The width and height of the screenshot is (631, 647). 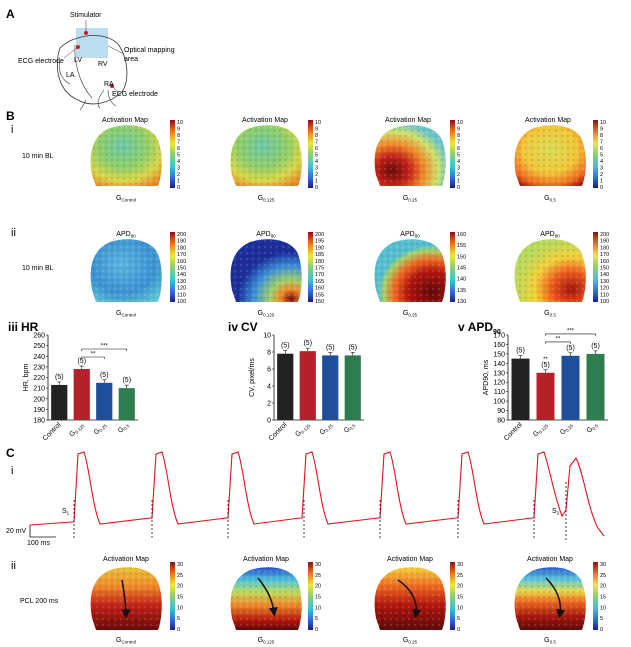 I want to click on color-scale-tick: 195, so click(x=319, y=242).